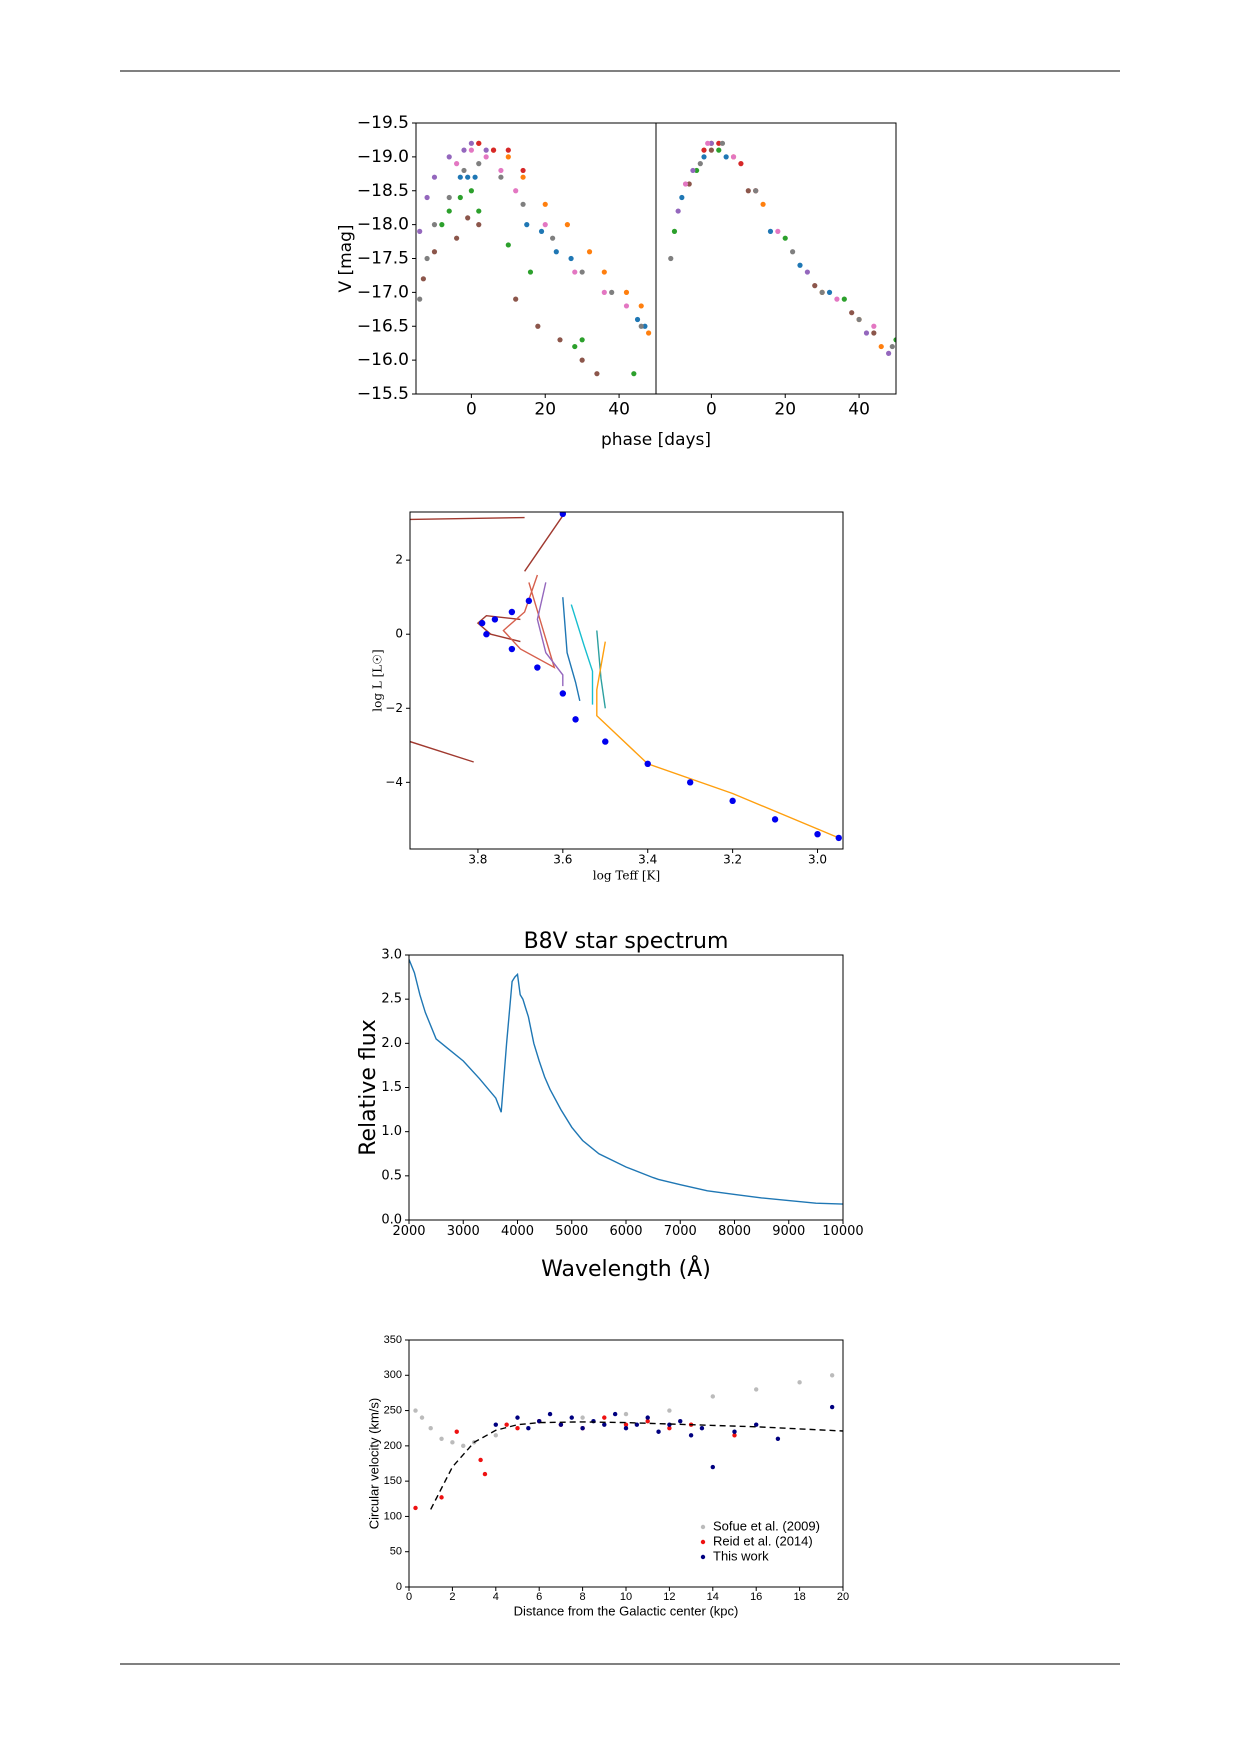  What do you see at coordinates (391, 1131) in the screenshot?
I see `y-tick-label: 1.0` at bounding box center [391, 1131].